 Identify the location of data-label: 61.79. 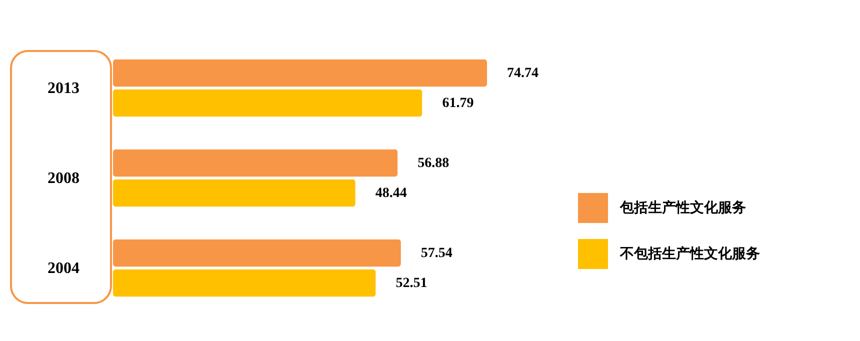
(458, 103).